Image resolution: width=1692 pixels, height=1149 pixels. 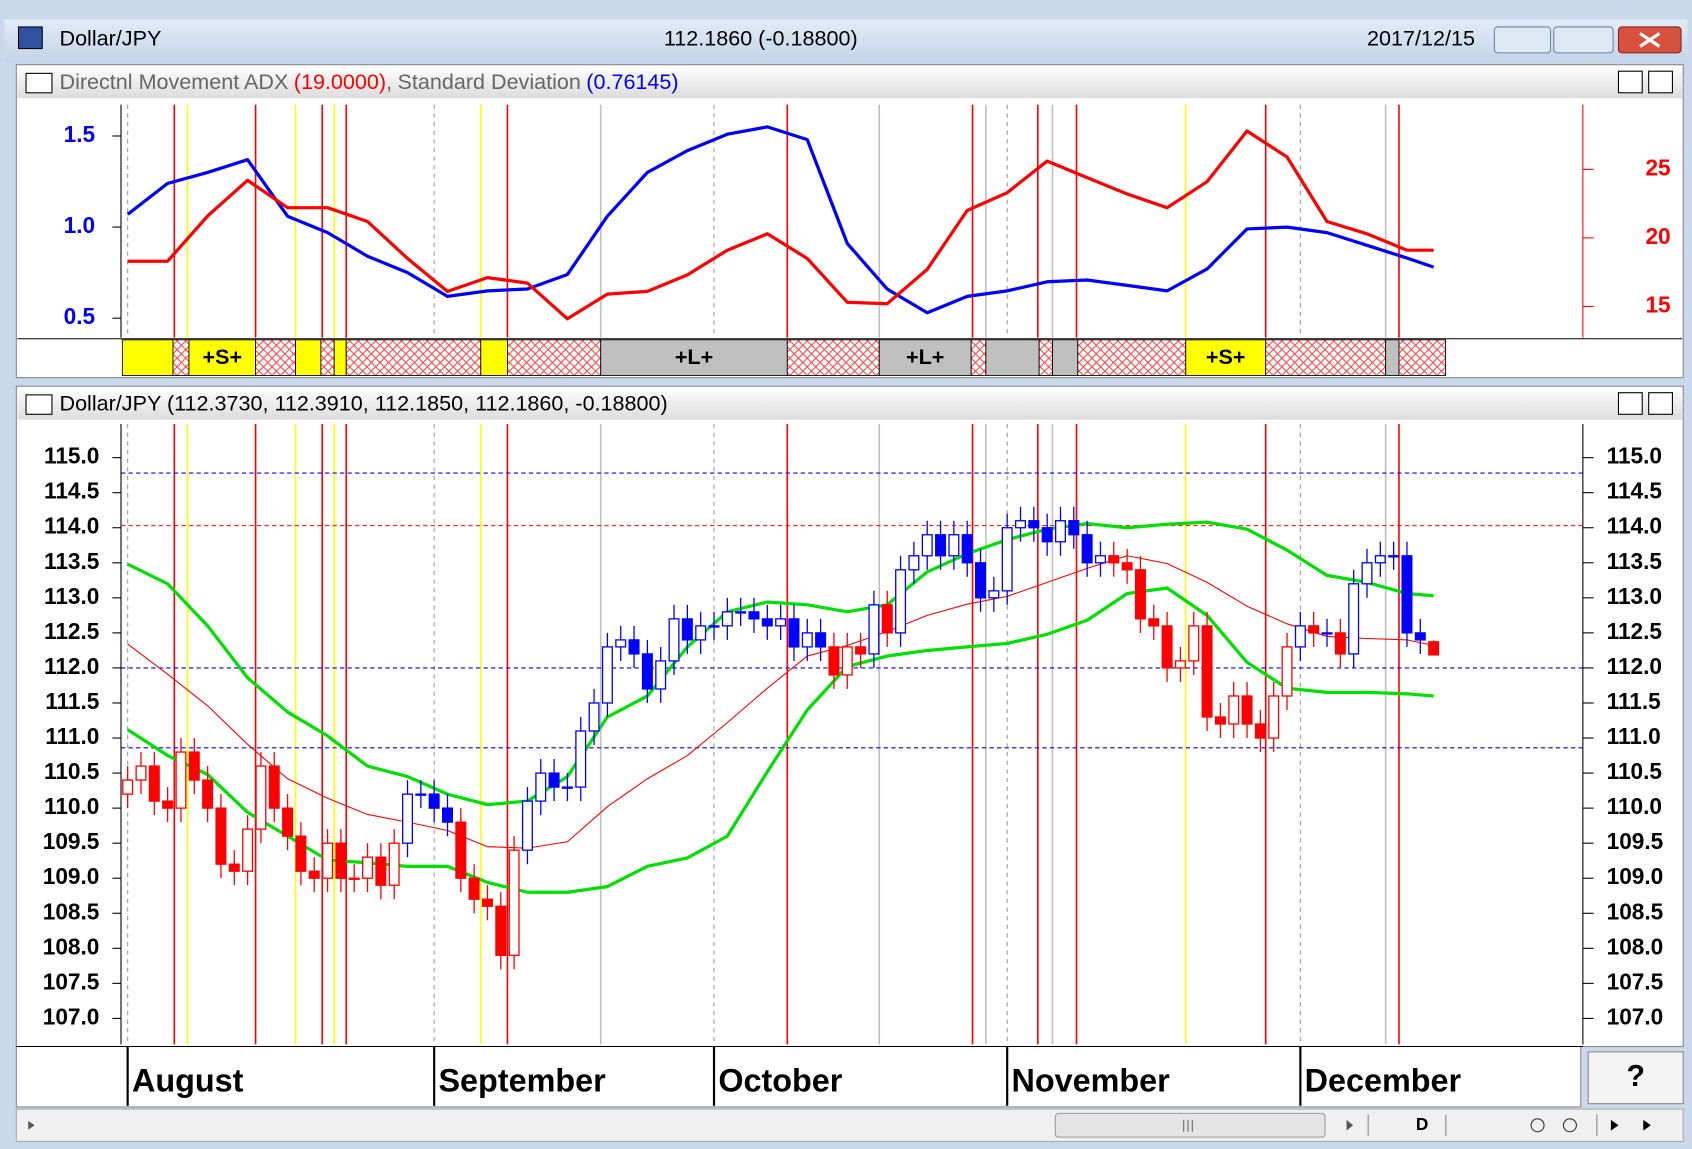 I want to click on scroll-thumb, so click(x=1190, y=1125).